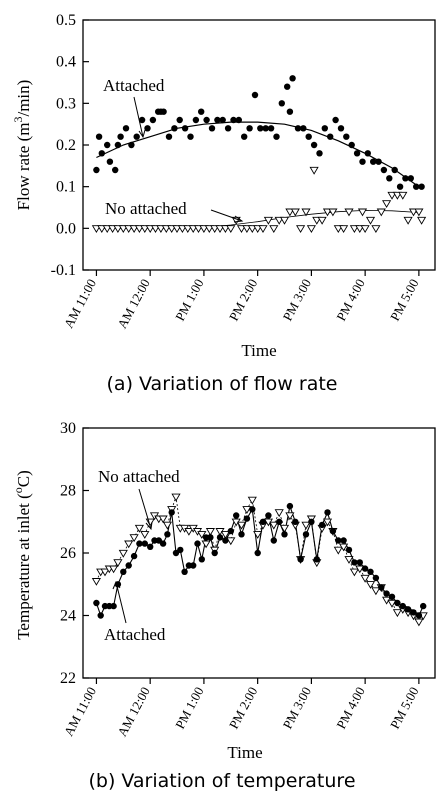 This screenshot has width=443, height=802. What do you see at coordinates (189, 707) in the screenshot?
I see `panel-b-x-tick-label: PM 1:00` at bounding box center [189, 707].